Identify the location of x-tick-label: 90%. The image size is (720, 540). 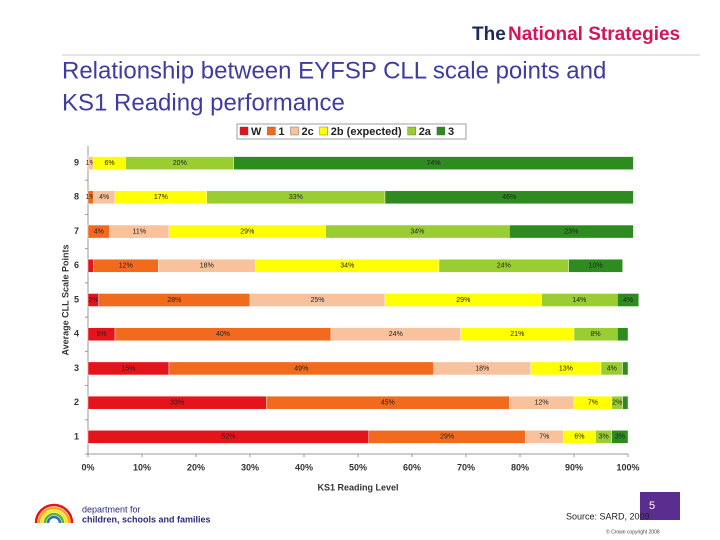
(574, 467).